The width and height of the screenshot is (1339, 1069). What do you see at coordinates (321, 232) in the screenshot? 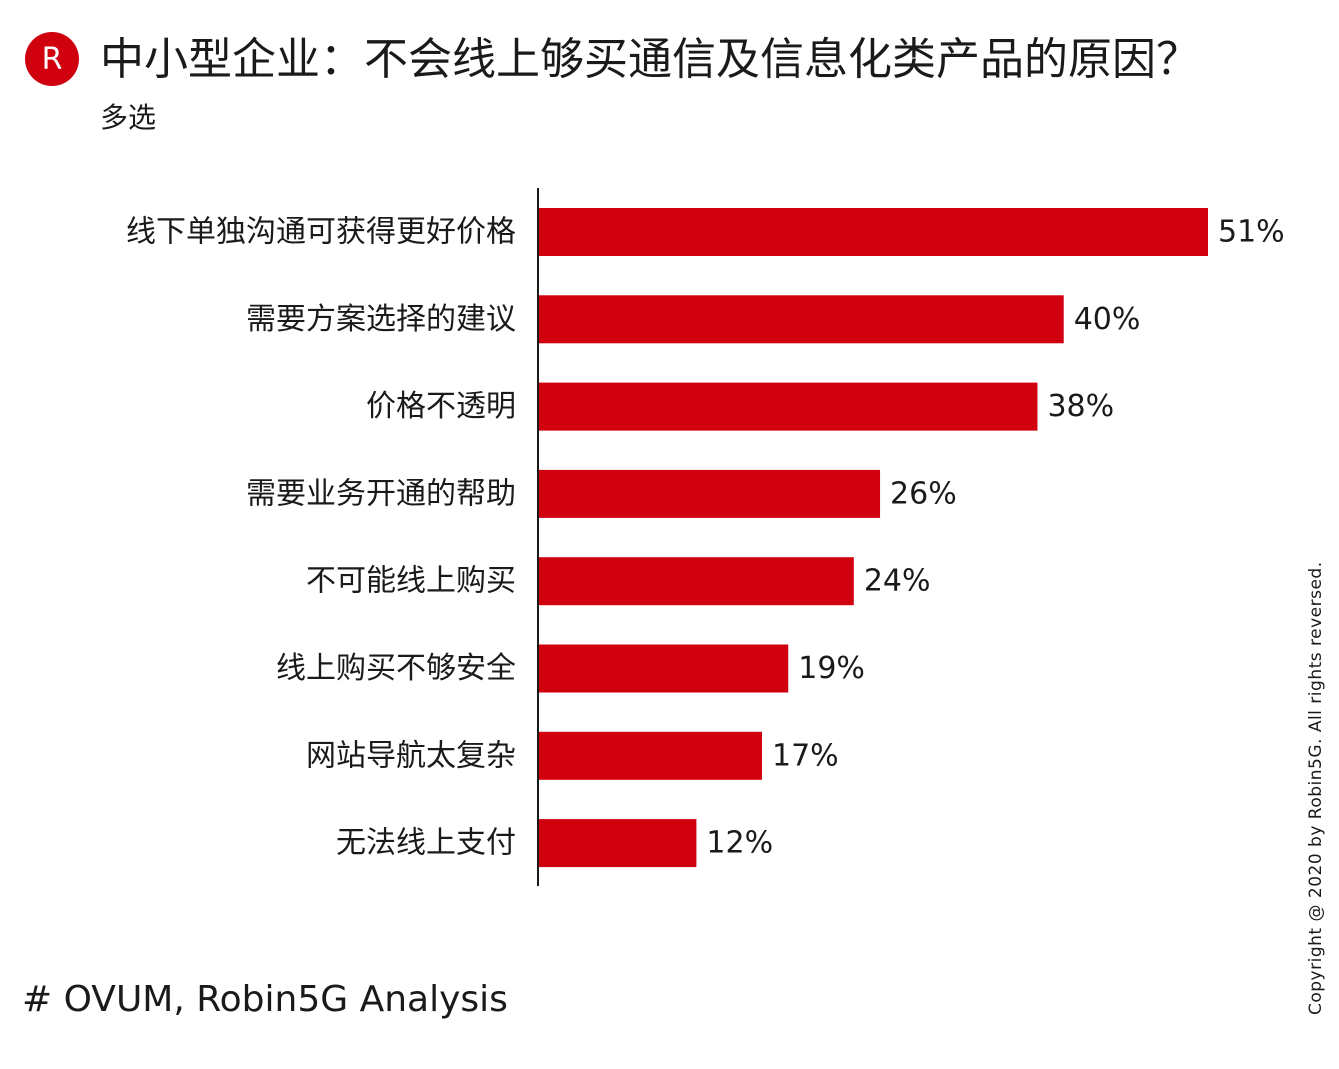
I see `category-label: 线下单独沟通可获得更好价格` at bounding box center [321, 232].